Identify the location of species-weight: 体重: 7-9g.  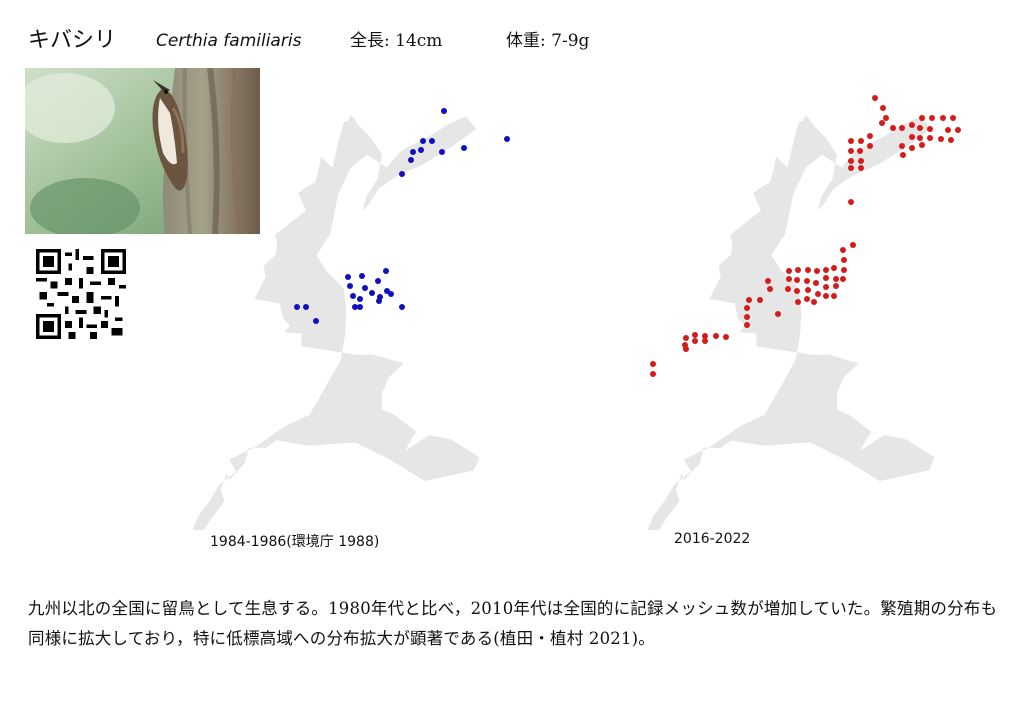
(548, 41).